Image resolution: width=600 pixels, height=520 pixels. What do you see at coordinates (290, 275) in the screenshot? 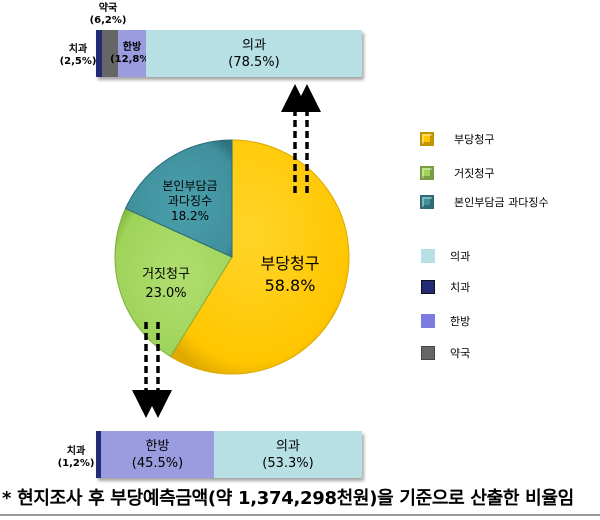
I see `pie-label-budang: 부당청구 58.8%` at bounding box center [290, 275].